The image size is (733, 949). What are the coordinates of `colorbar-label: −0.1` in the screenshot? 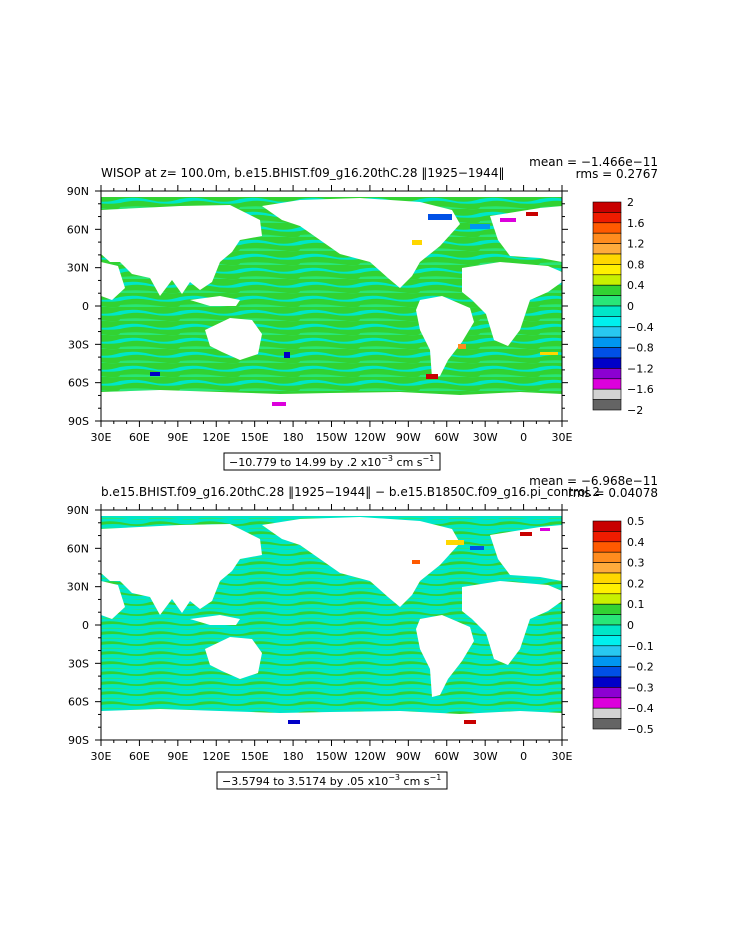 It's located at (640, 646).